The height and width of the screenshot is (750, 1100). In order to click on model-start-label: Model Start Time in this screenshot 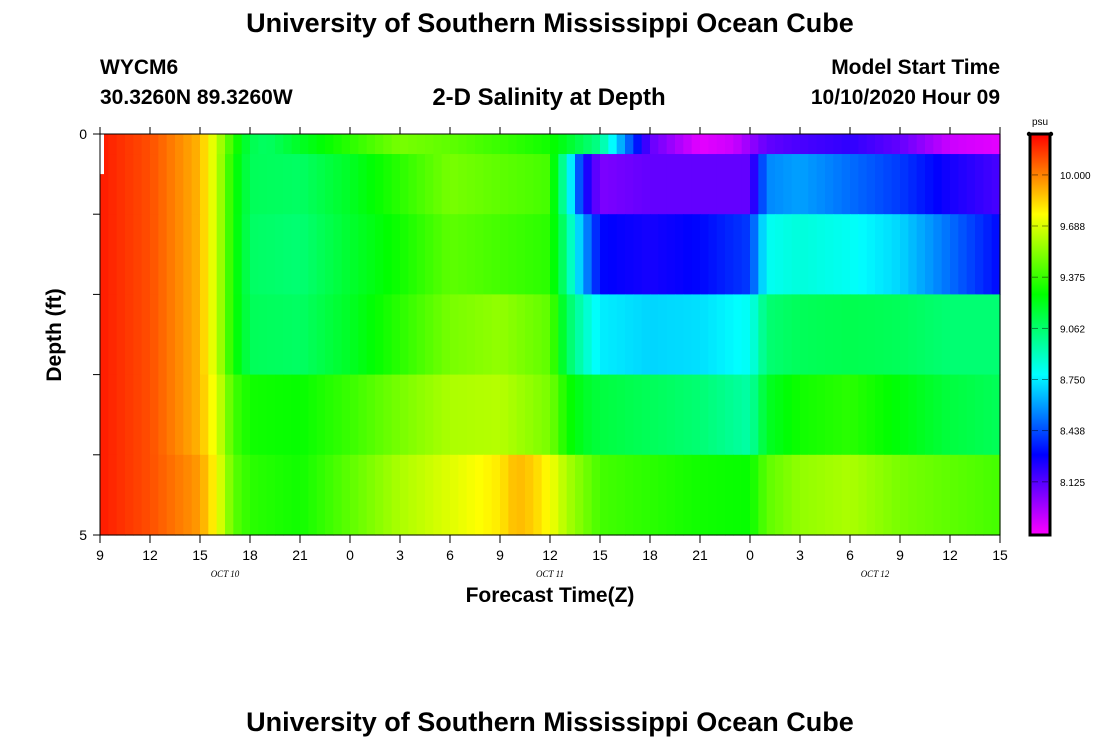, I will do `click(915, 67)`.